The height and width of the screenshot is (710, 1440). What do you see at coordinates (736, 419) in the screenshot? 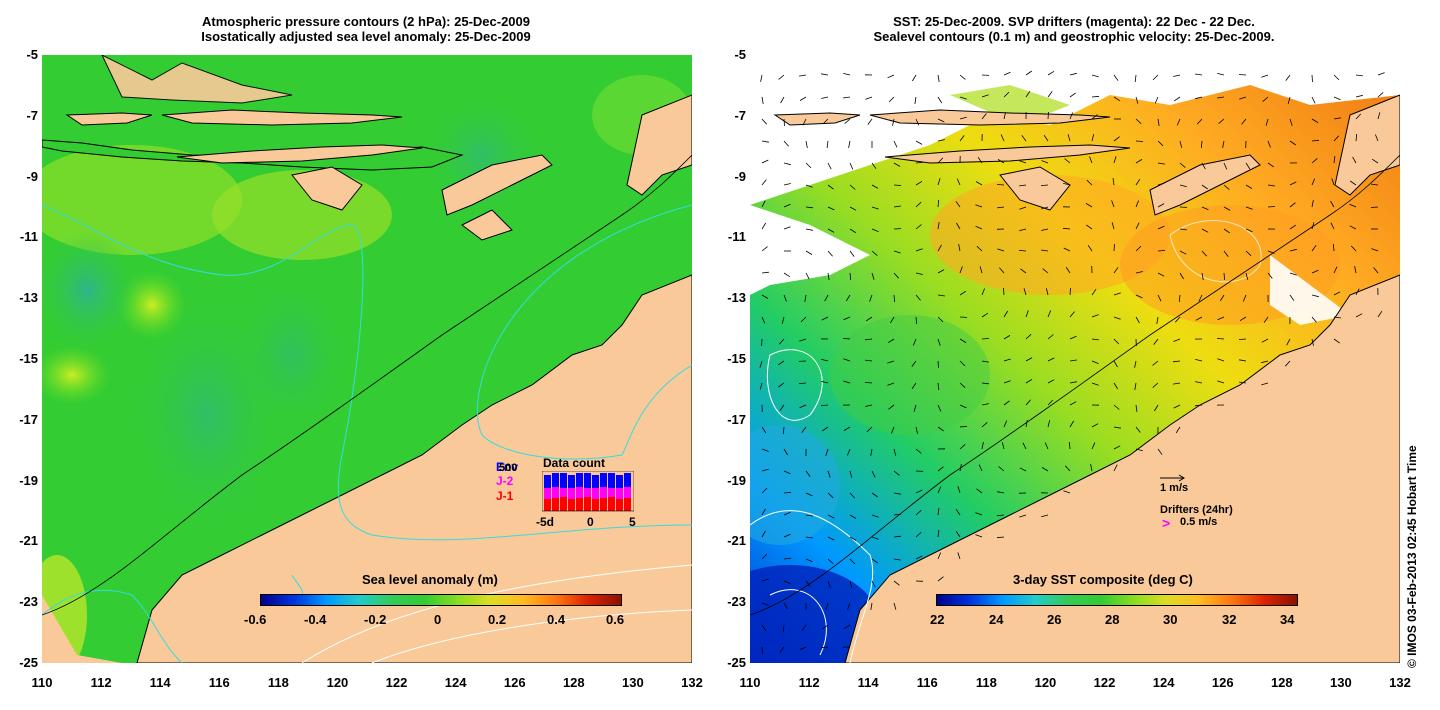
I see `sst-lat-tick: -17` at bounding box center [736, 419].